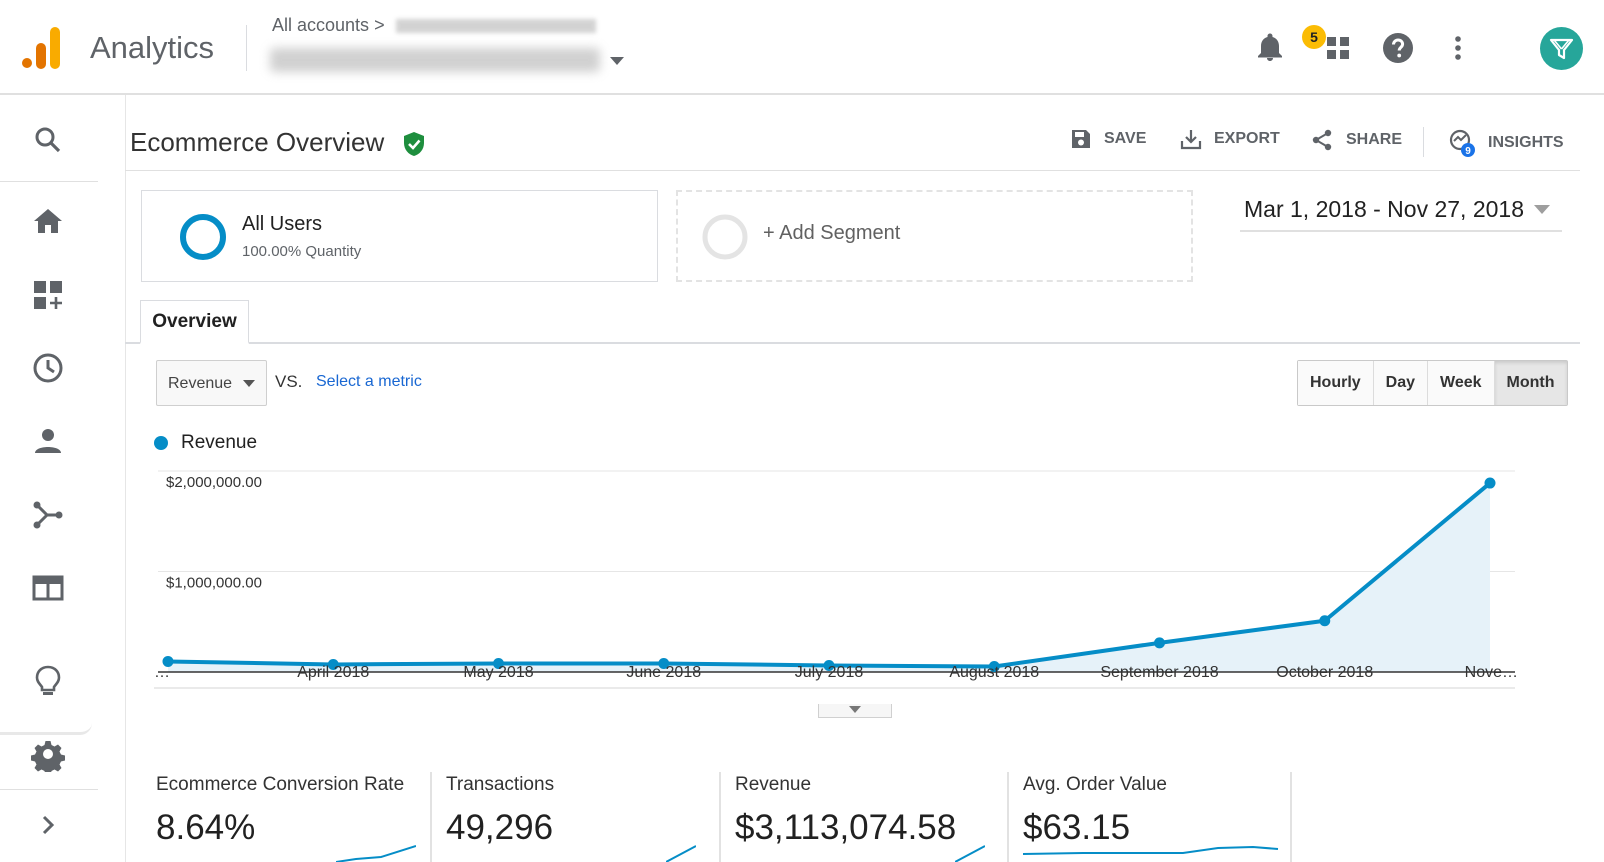  Describe the element at coordinates (48, 441) in the screenshot. I see `audience-person-icon` at that location.